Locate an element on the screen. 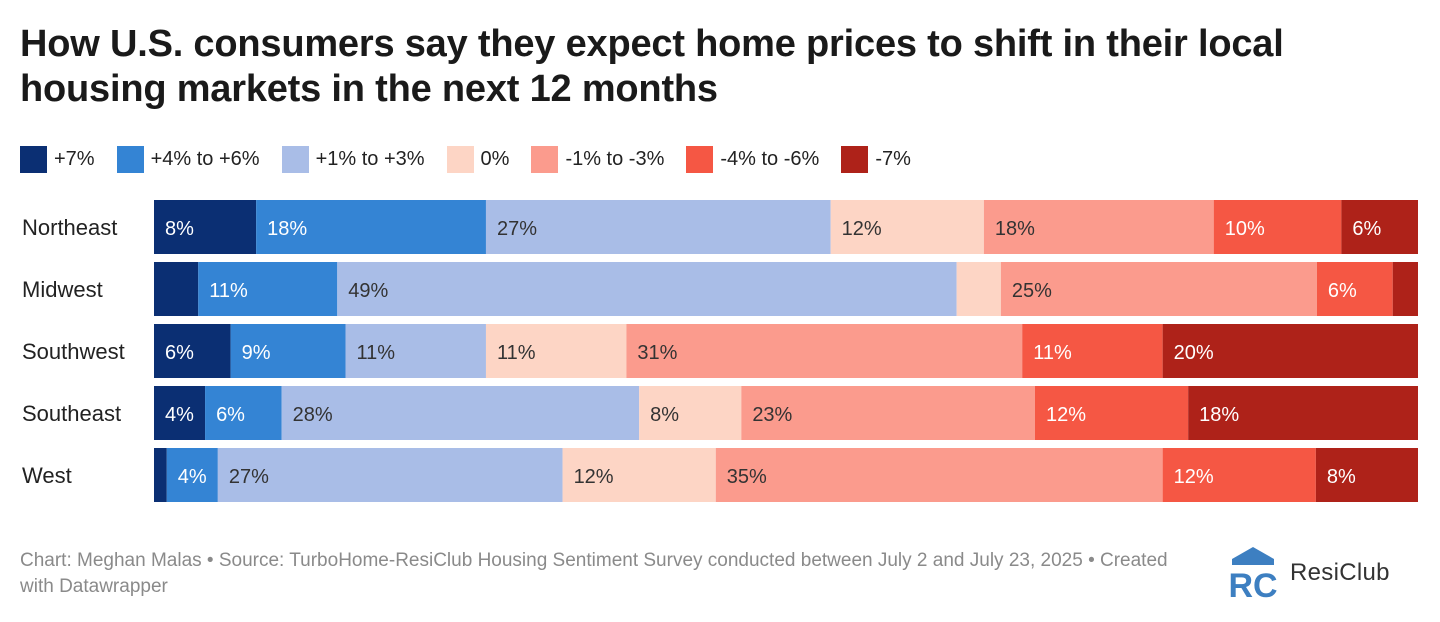 The width and height of the screenshot is (1440, 622). data-label: 25% is located at coordinates (1032, 291).